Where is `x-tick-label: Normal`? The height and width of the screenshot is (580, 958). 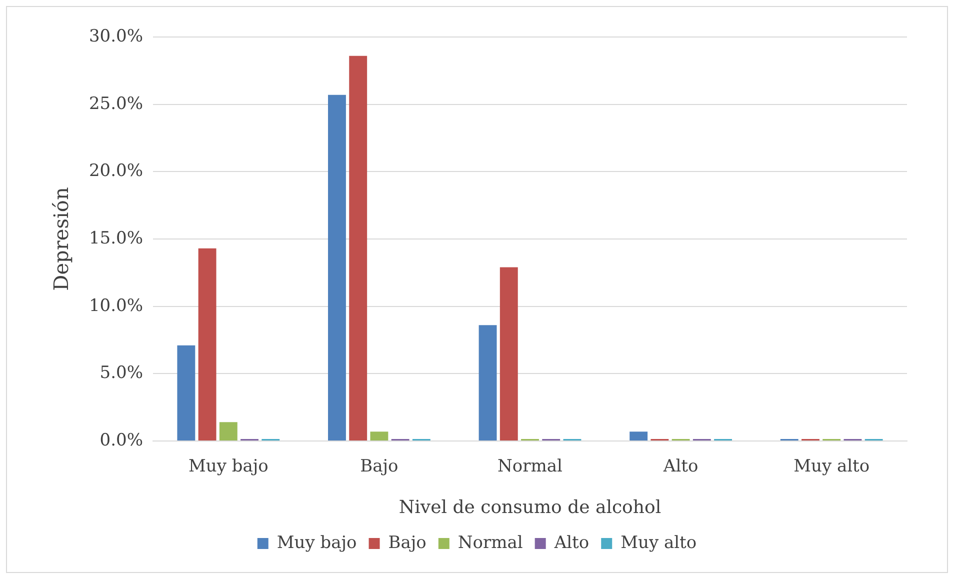
x-tick-label: Normal is located at coordinates (530, 466).